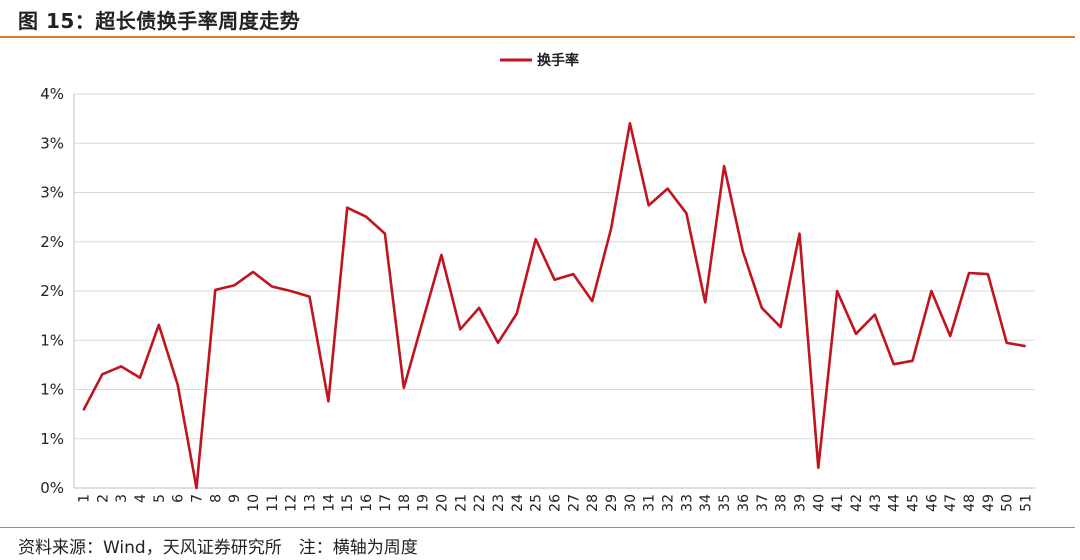 The width and height of the screenshot is (1080, 560). Describe the element at coordinates (405, 503) in the screenshot. I see `x-tick-label: 18` at that location.